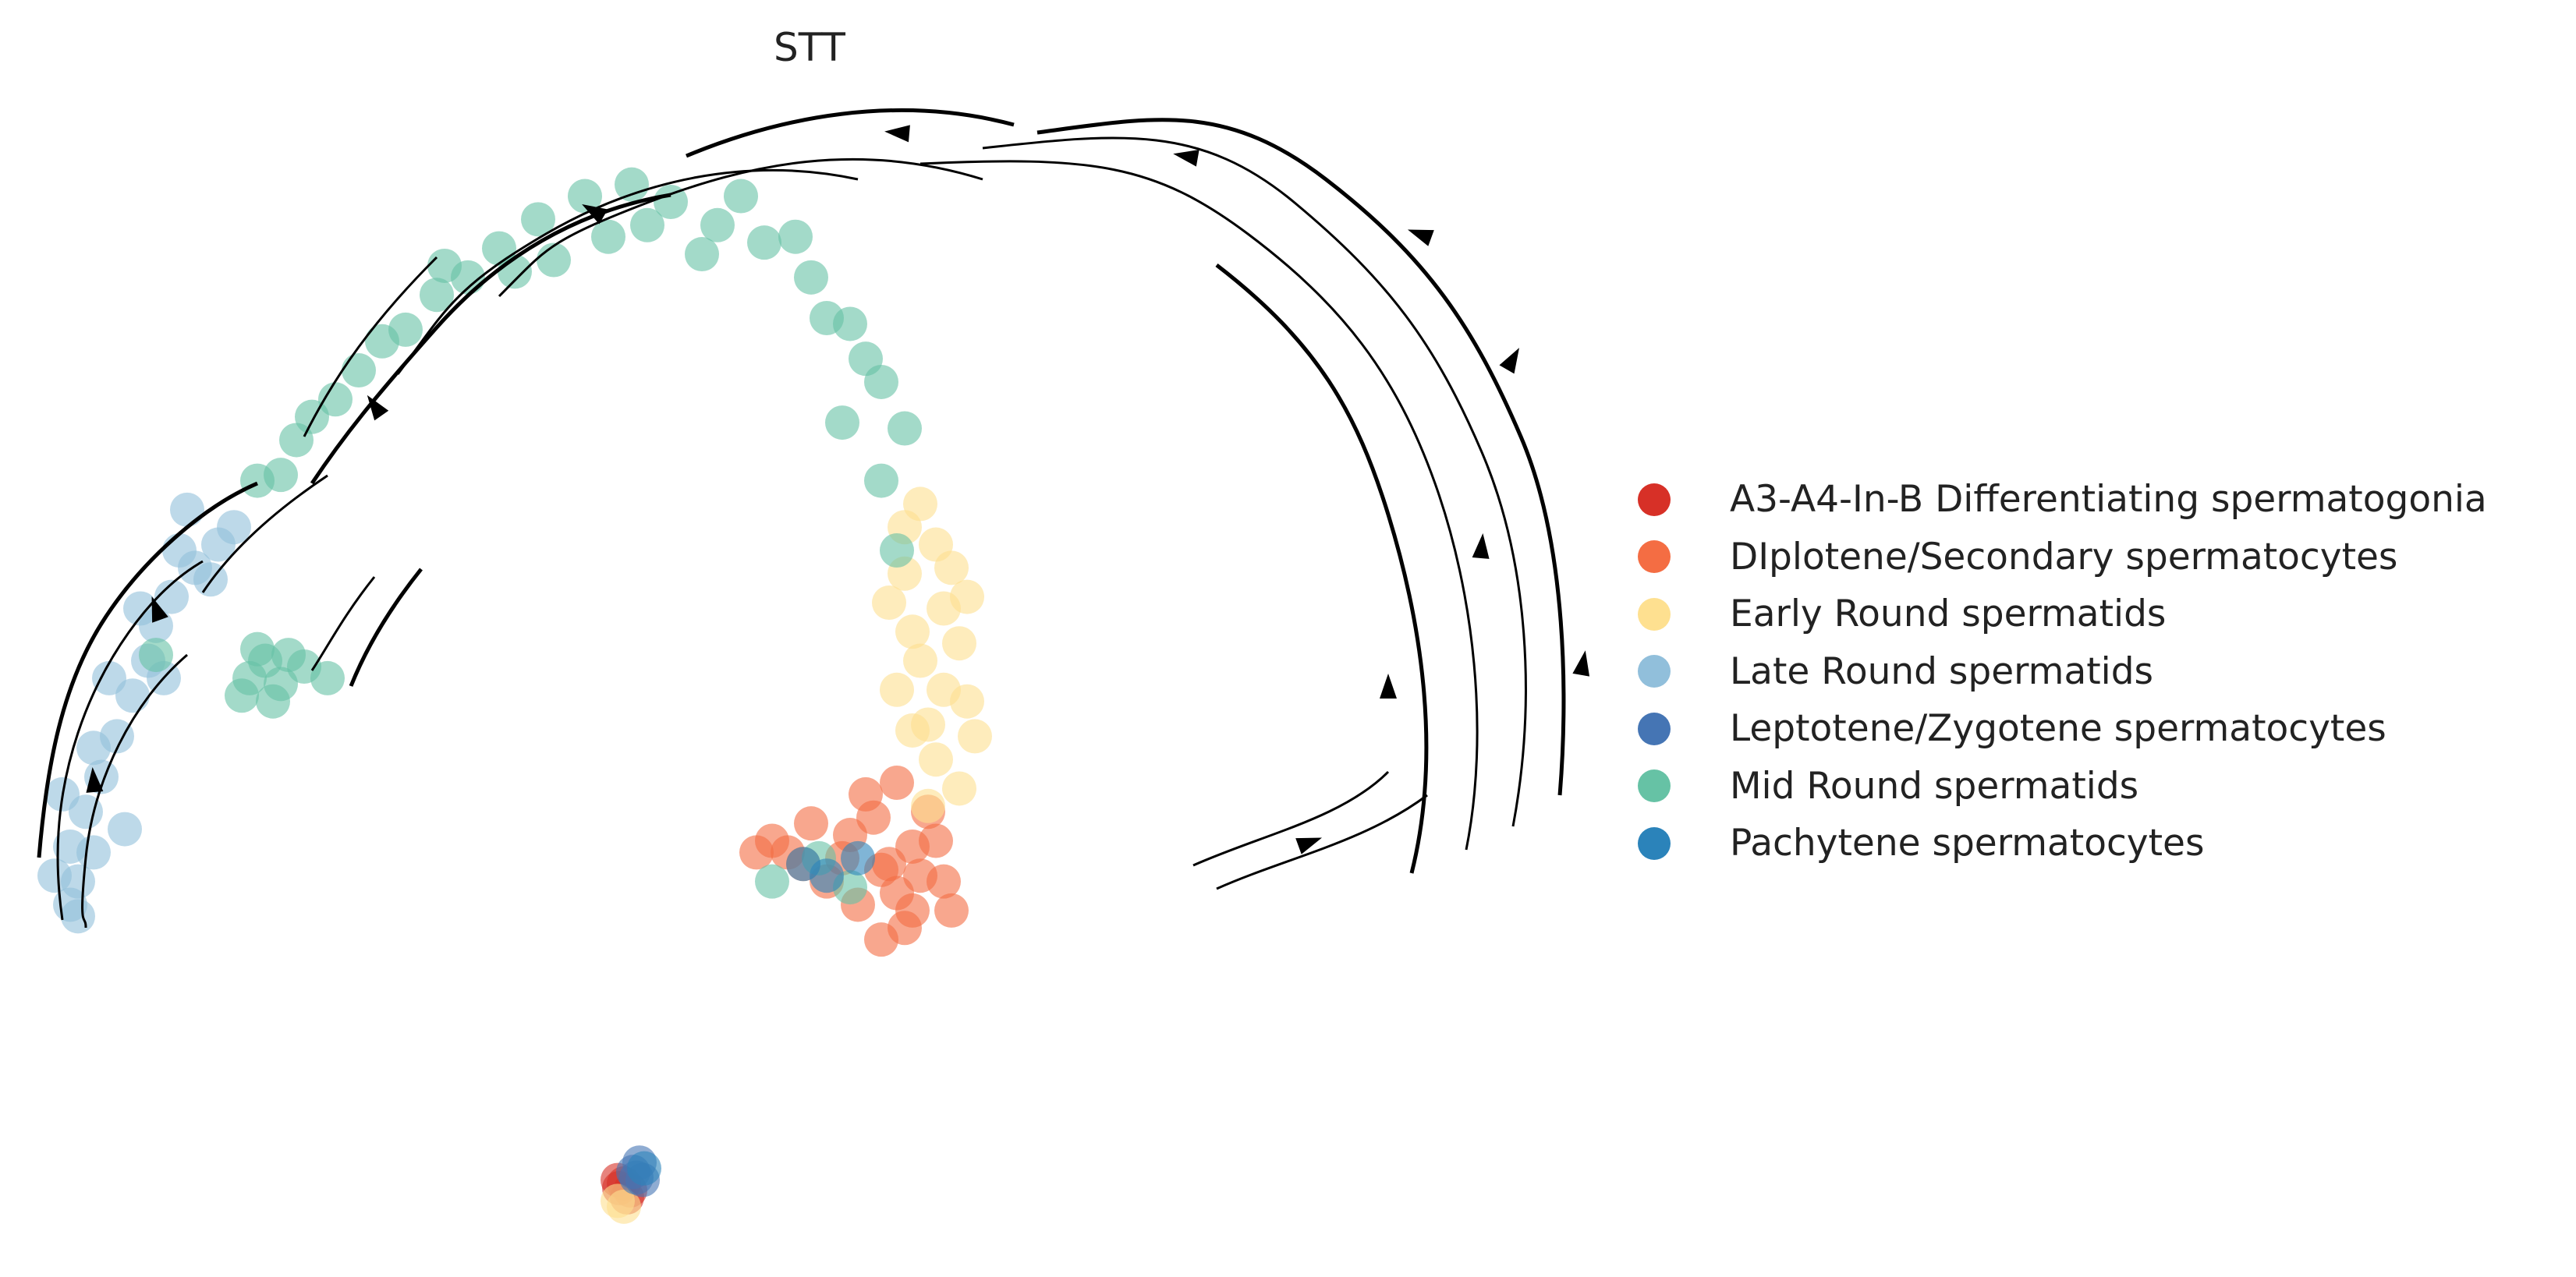  I want to click on legend-label: Late Round spermatids, so click(1942, 671).